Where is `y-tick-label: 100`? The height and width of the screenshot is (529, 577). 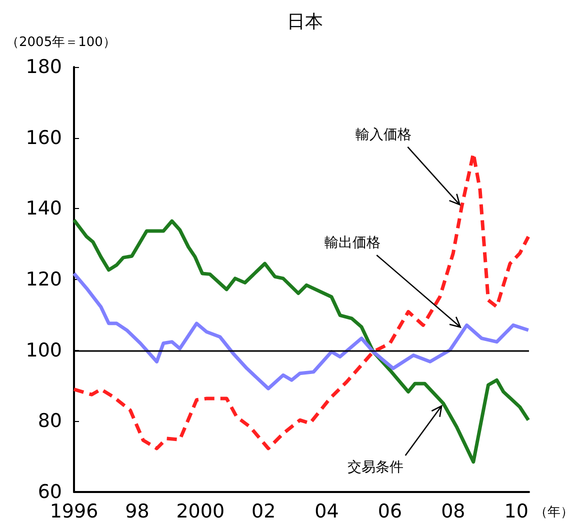 y-tick-label: 100 is located at coordinates (44, 350).